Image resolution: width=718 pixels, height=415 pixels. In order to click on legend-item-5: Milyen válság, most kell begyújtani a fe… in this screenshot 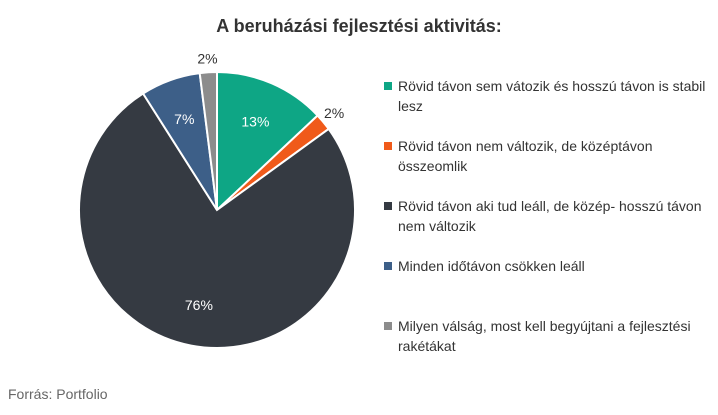, I will do `click(549, 336)`.